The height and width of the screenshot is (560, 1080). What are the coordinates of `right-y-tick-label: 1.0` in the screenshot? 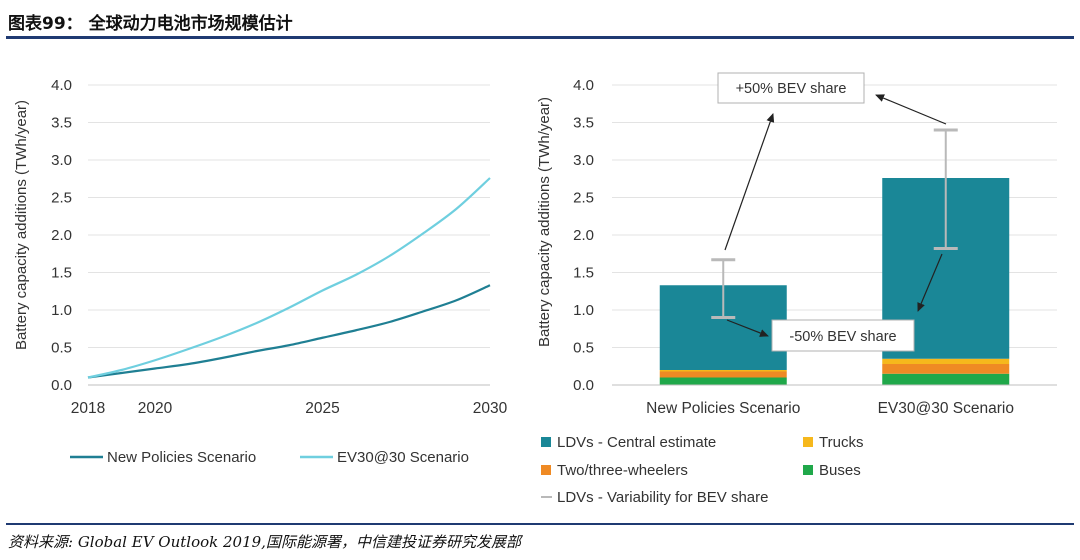 It's located at (583, 310).